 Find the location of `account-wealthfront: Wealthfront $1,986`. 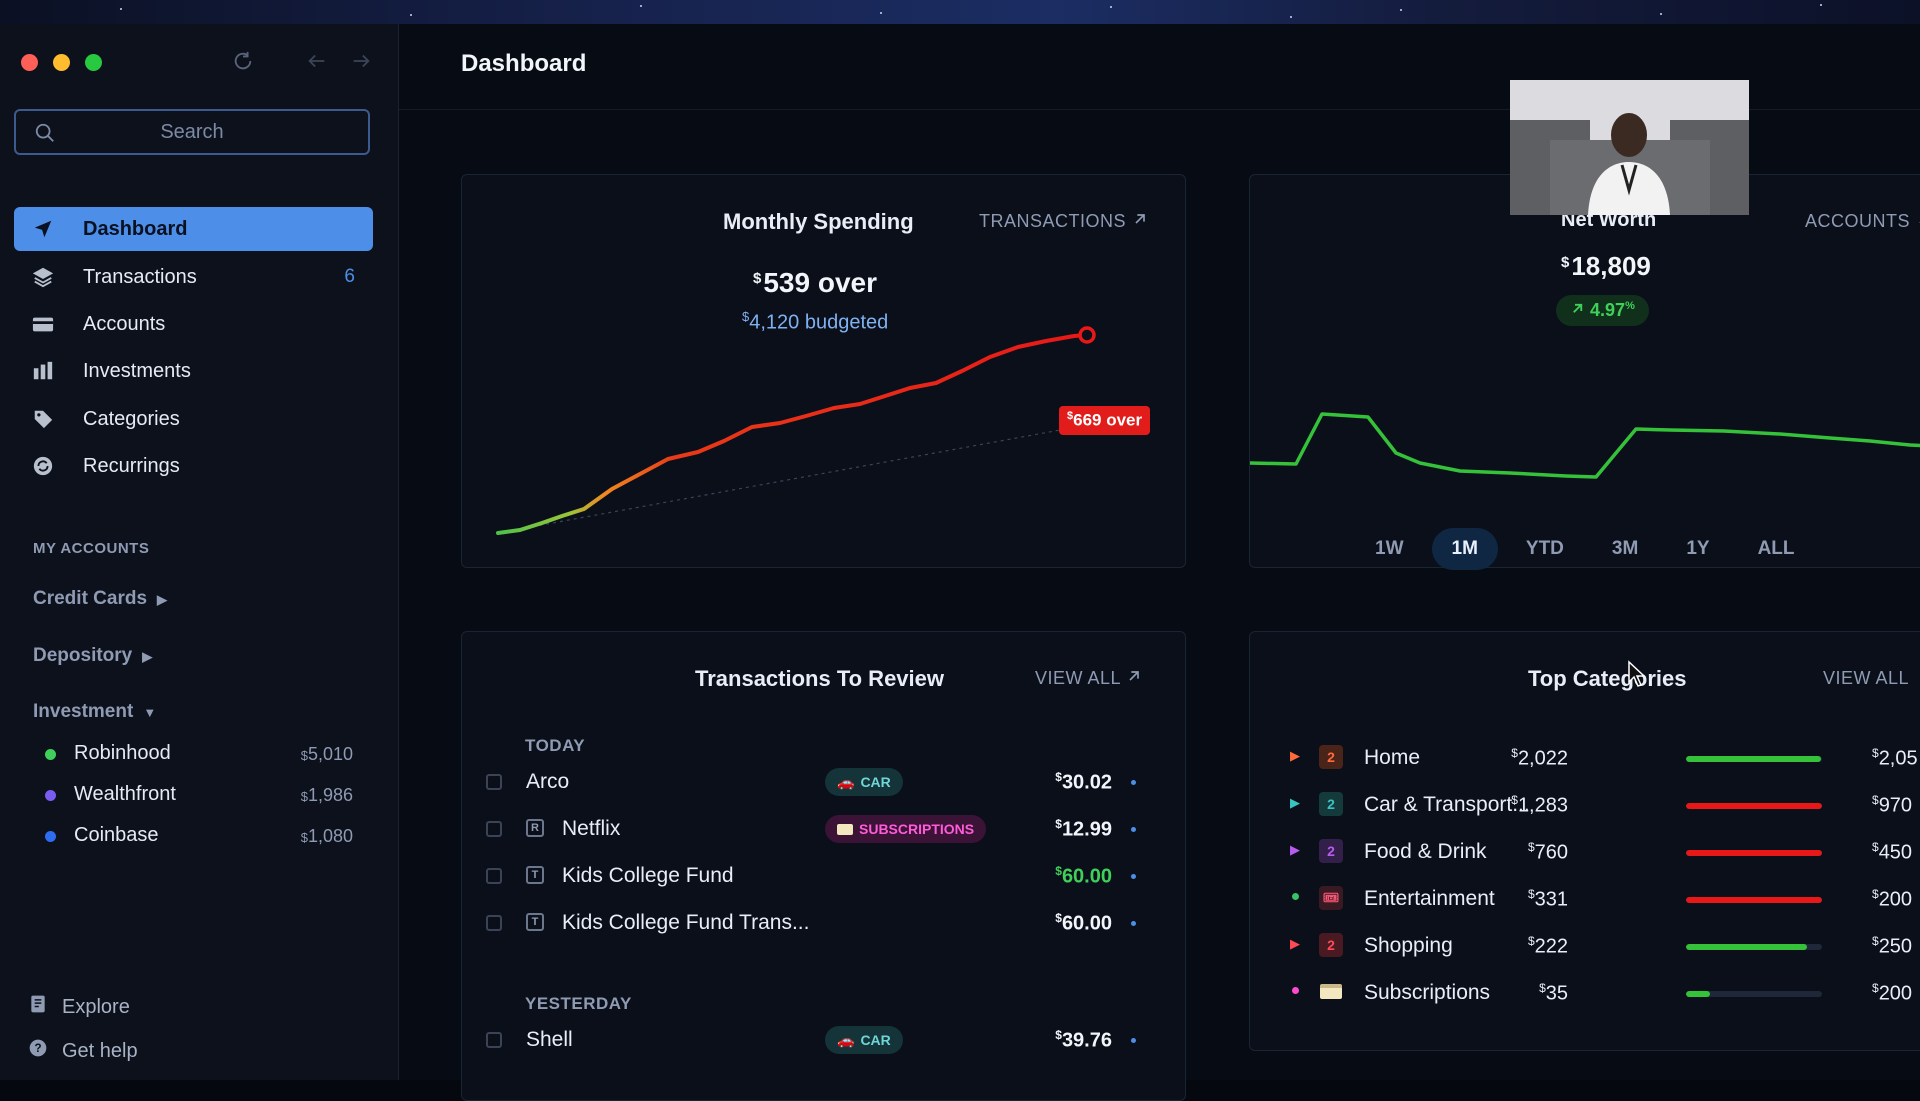

account-wealthfront: Wealthfront $1,986 is located at coordinates (199, 795).